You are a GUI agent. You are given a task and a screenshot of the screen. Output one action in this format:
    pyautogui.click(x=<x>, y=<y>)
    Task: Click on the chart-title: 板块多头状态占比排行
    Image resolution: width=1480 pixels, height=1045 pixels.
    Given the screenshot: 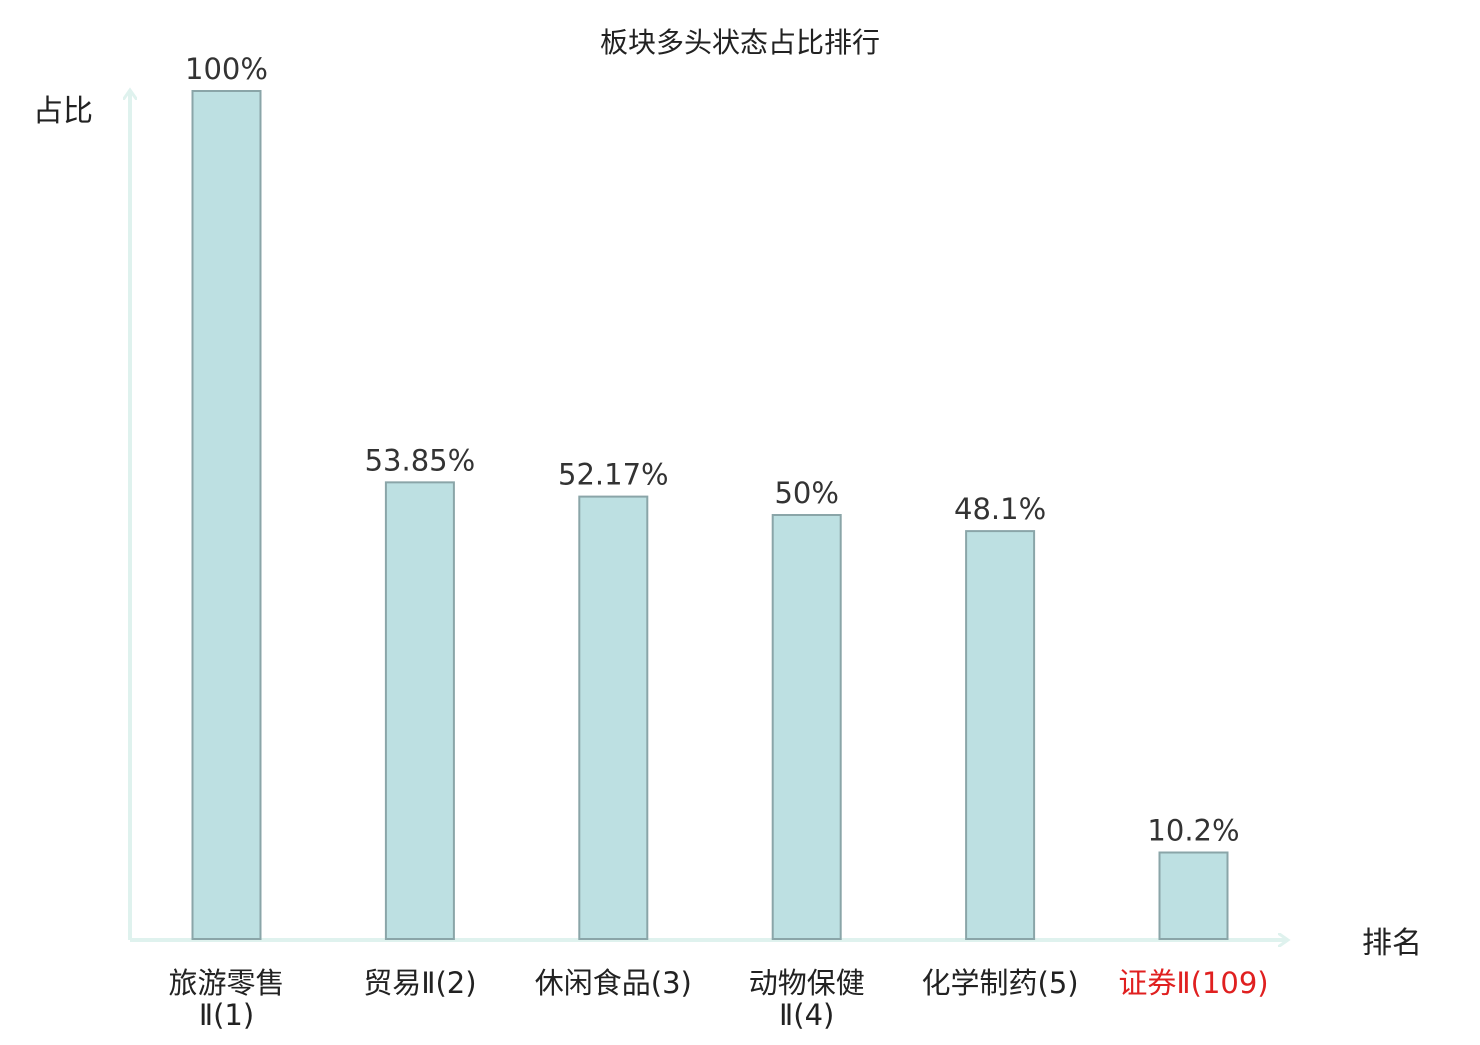 What is the action you would take?
    pyautogui.click(x=740, y=42)
    